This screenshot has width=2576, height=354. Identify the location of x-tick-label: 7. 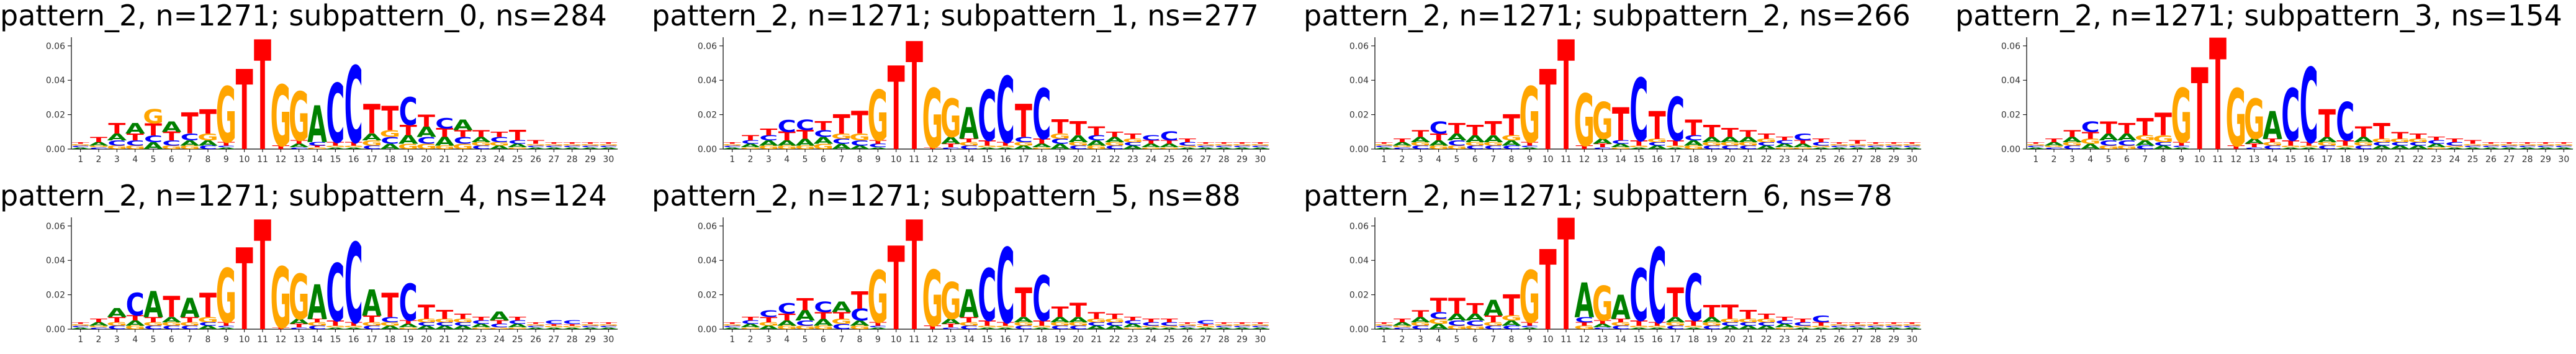
(189, 340).